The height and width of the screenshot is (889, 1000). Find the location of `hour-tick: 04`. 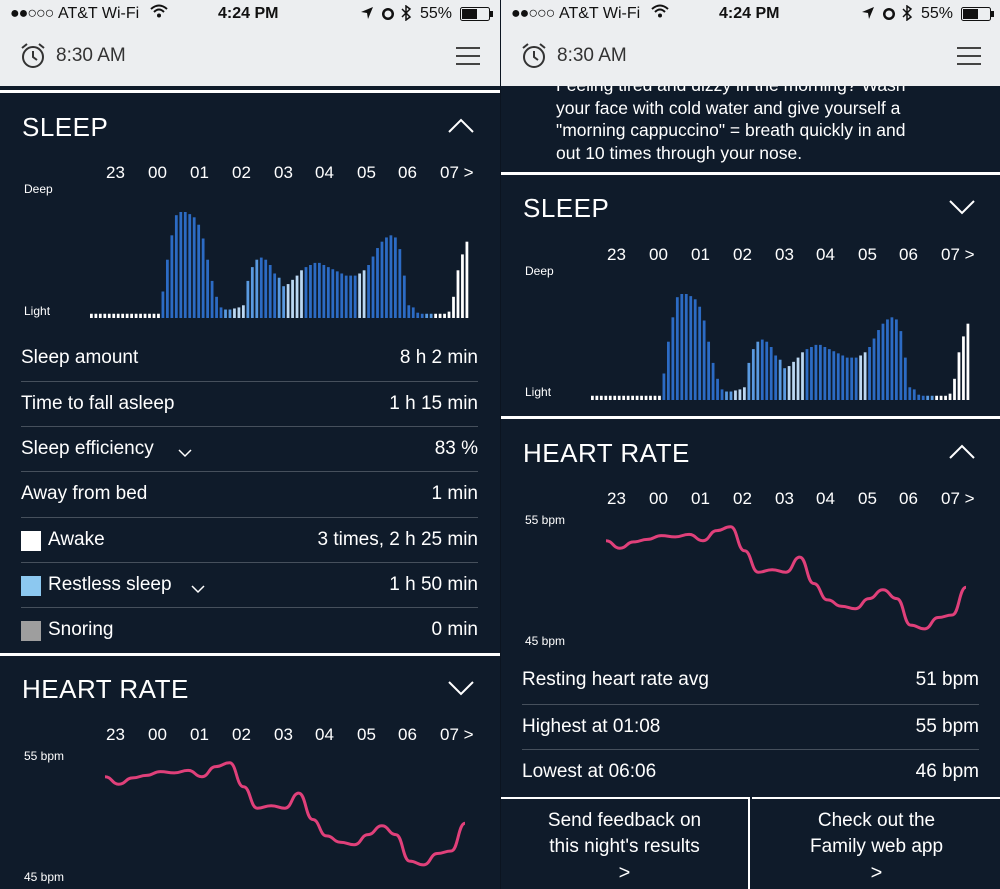

hour-tick: 04 is located at coordinates (324, 734).